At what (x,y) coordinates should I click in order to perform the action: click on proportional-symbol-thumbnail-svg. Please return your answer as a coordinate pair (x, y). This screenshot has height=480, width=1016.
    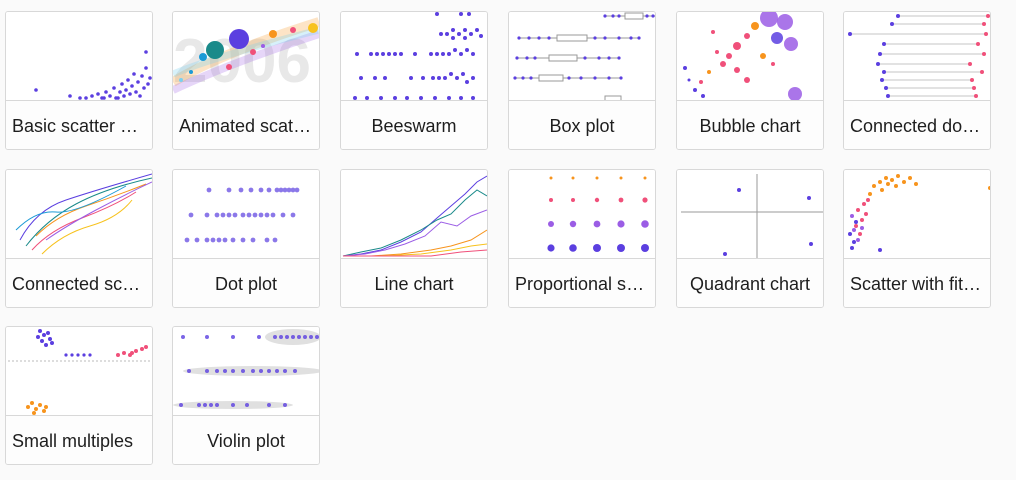
    Looking at the image, I should click on (598, 214).